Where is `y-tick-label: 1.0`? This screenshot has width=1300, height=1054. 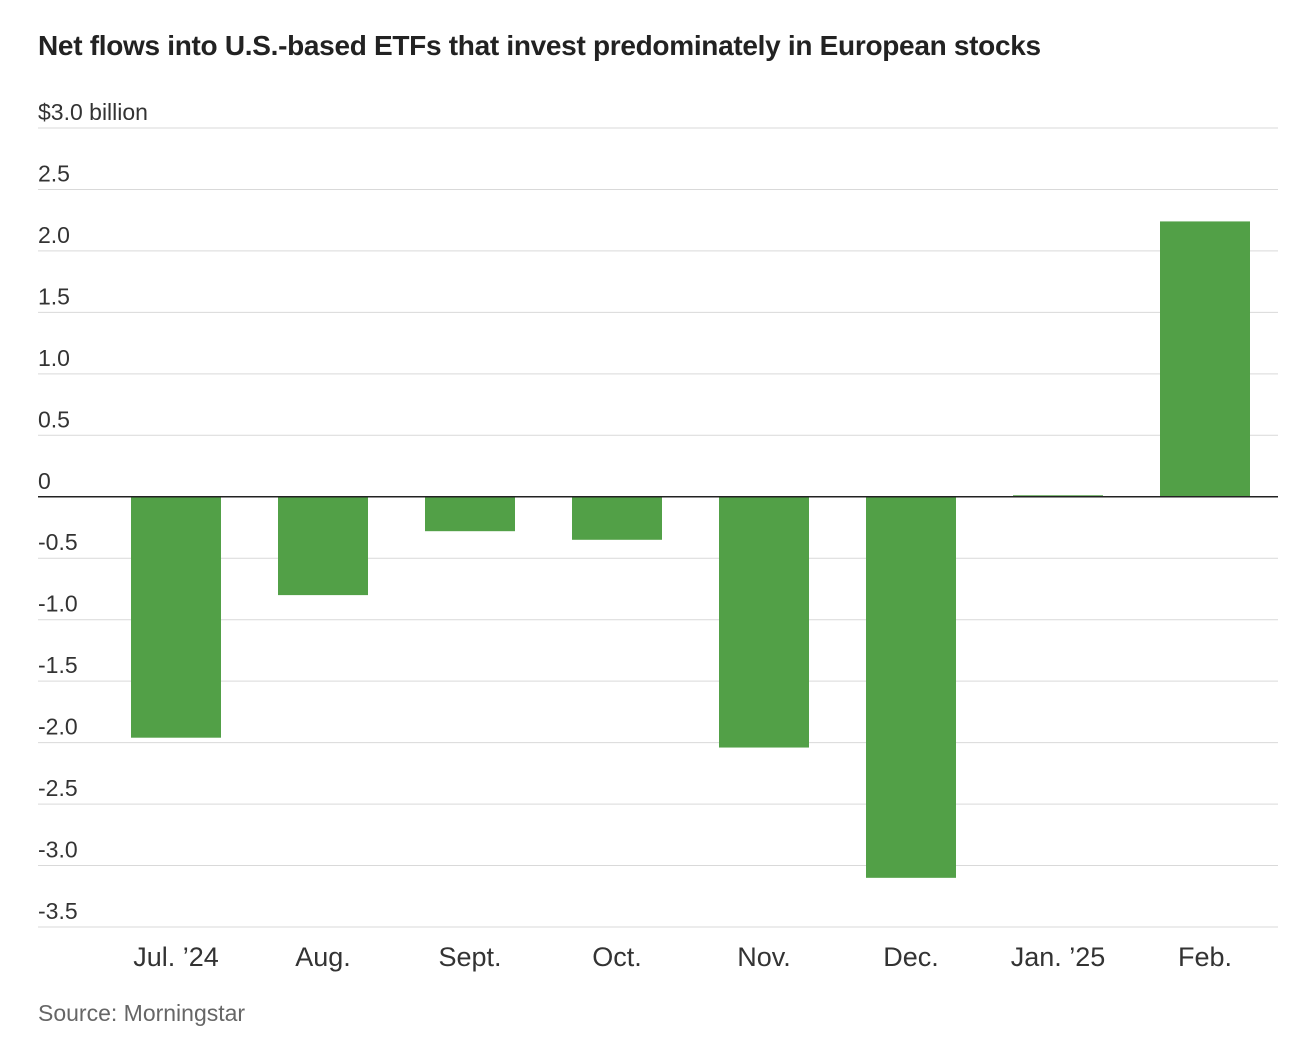 y-tick-label: 1.0 is located at coordinates (54, 358).